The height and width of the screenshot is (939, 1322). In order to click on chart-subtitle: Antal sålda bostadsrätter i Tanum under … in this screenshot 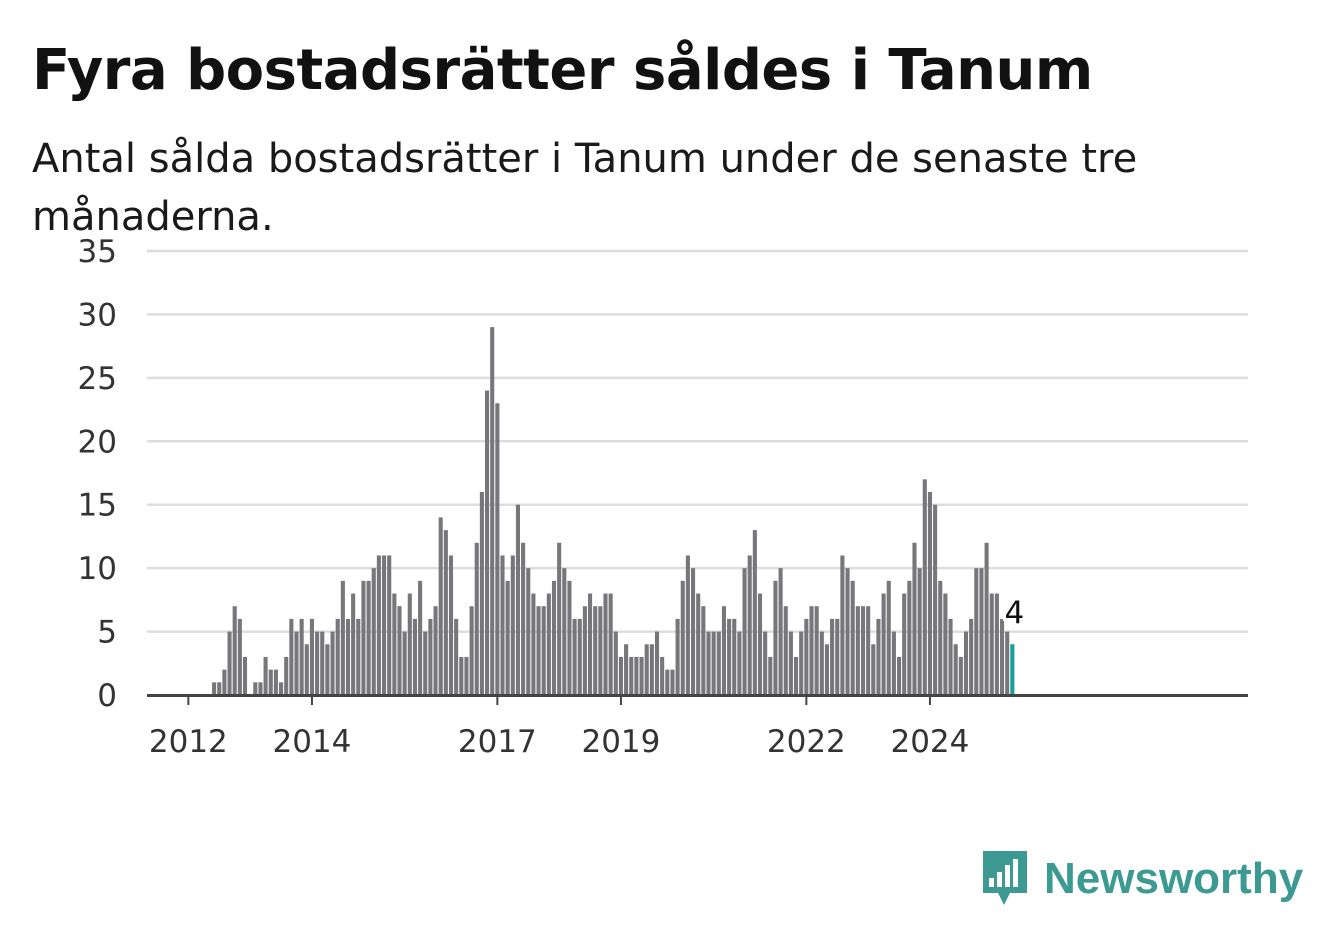, I will do `click(585, 188)`.